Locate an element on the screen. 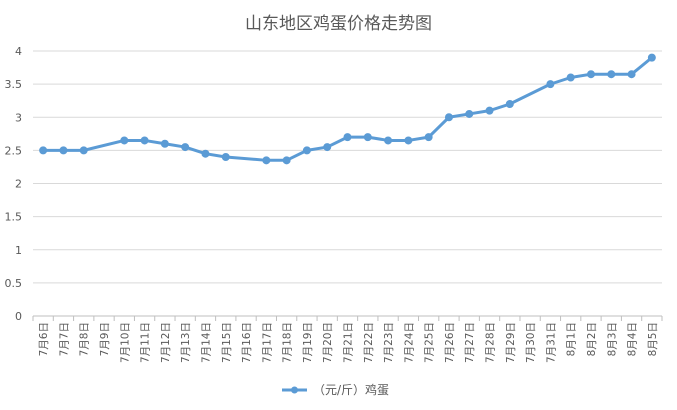 The width and height of the screenshot is (677, 410). x-tick-label: 8月2日 is located at coordinates (592, 339).